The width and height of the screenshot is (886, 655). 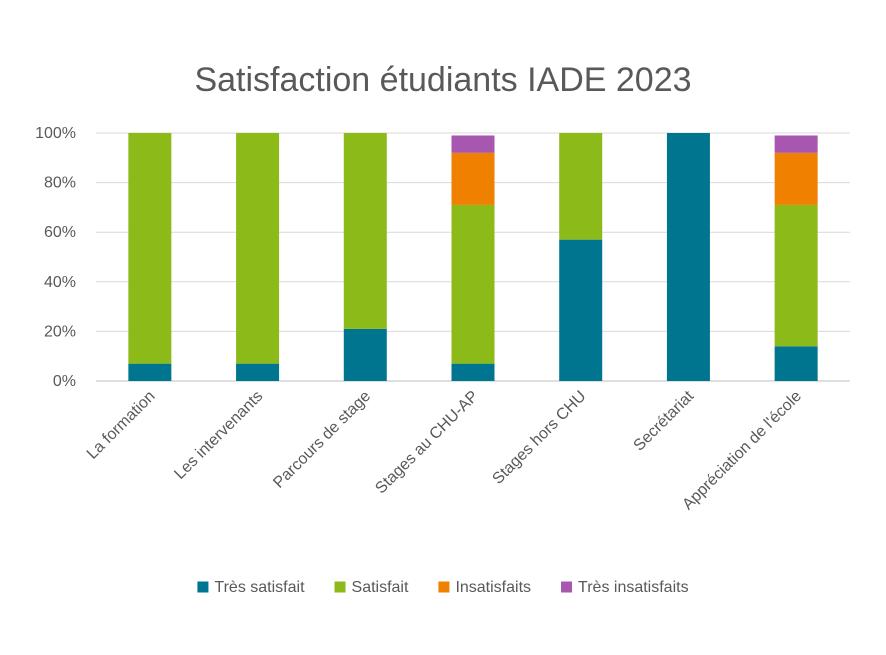 What do you see at coordinates (60, 282) in the screenshot?
I see `y-tick-label: 40%` at bounding box center [60, 282].